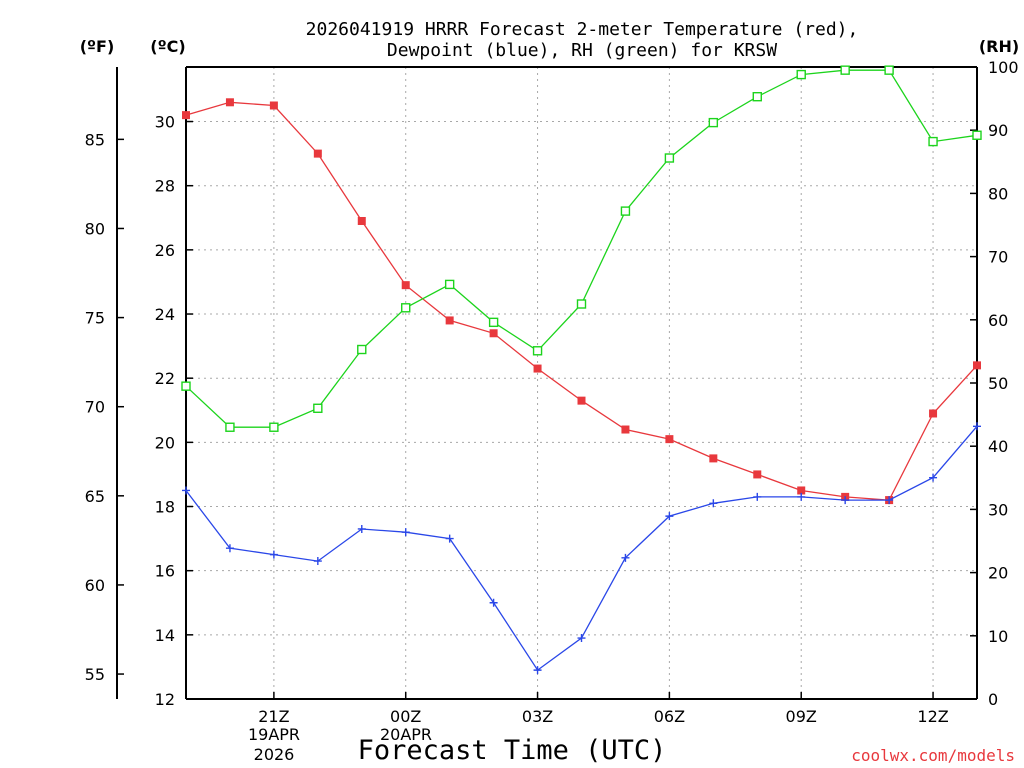 The image size is (1024, 768). What do you see at coordinates (165, 122) in the screenshot?
I see `celsius-tick-label: 30` at bounding box center [165, 122].